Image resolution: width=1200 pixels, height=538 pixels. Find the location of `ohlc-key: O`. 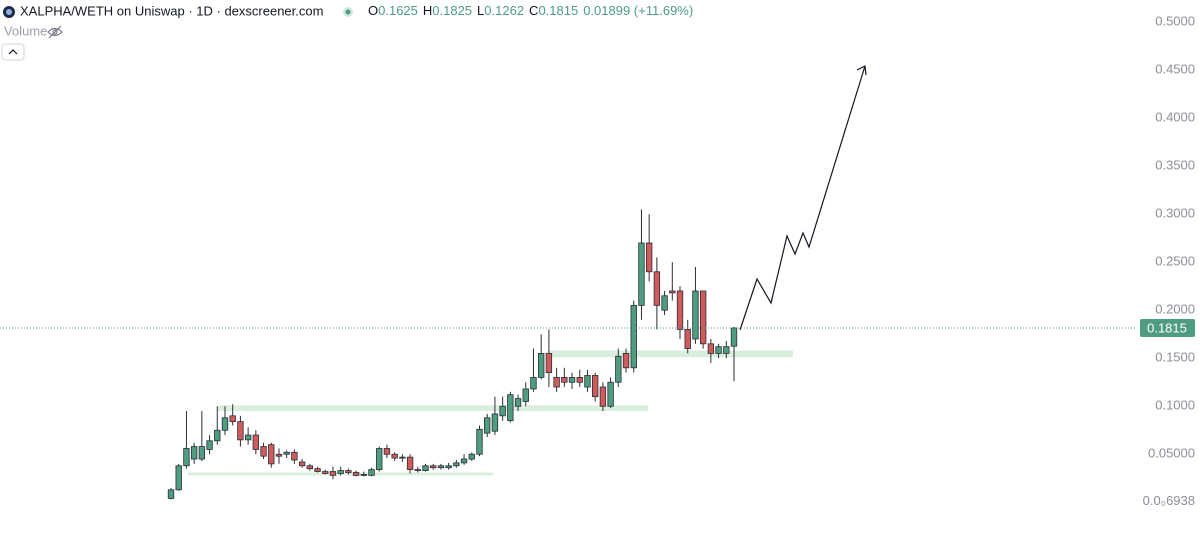

ohlc-key: O is located at coordinates (373, 10).